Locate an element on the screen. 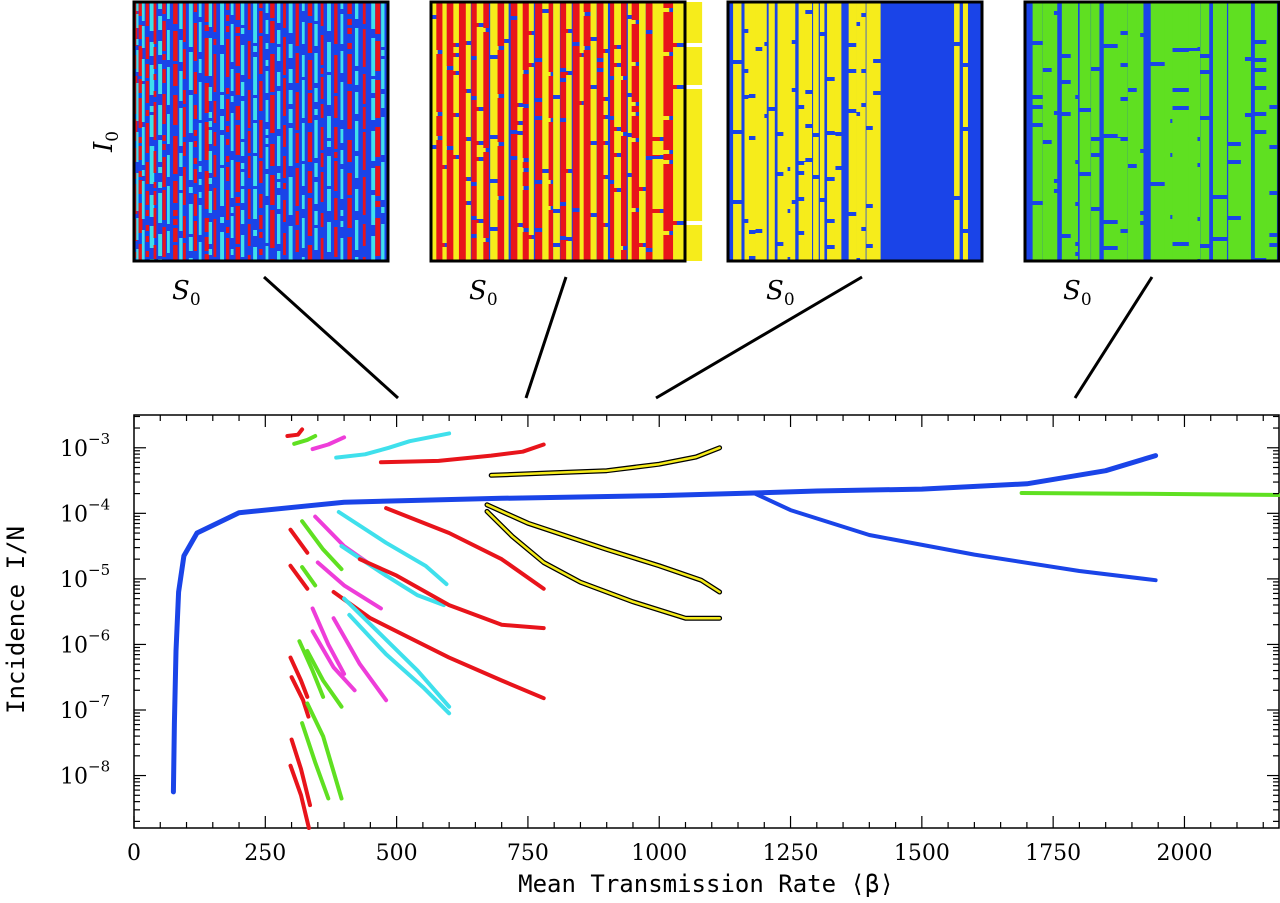  inset-4: S0 is located at coordinates (1151, 155).